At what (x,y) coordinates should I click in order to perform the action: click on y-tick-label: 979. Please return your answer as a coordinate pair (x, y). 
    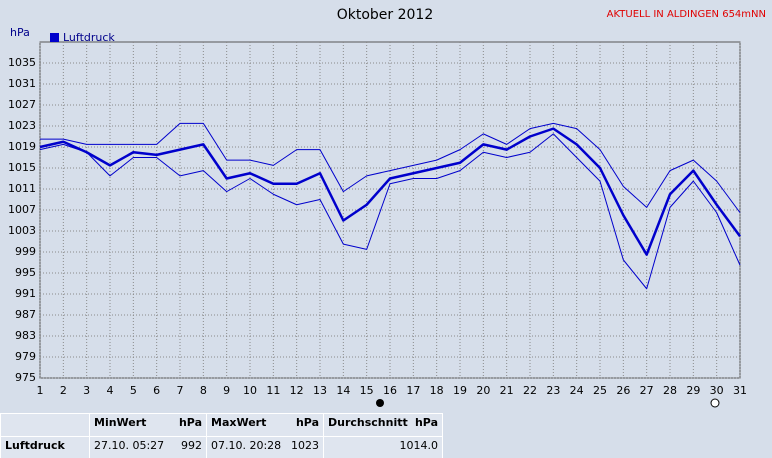
    Looking at the image, I should click on (25, 356).